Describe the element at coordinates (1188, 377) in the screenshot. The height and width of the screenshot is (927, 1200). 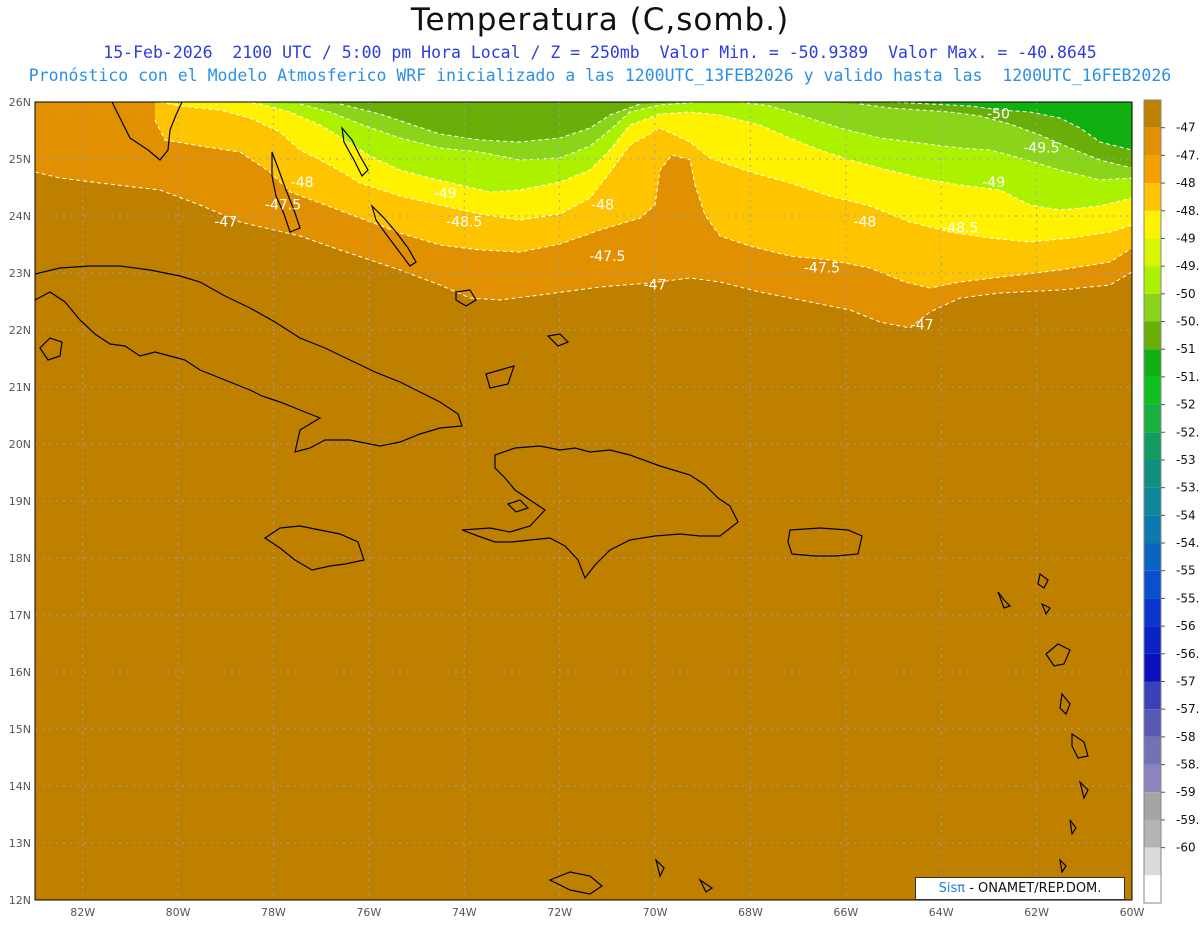
I see `legend-level-label: -51.5` at that location.